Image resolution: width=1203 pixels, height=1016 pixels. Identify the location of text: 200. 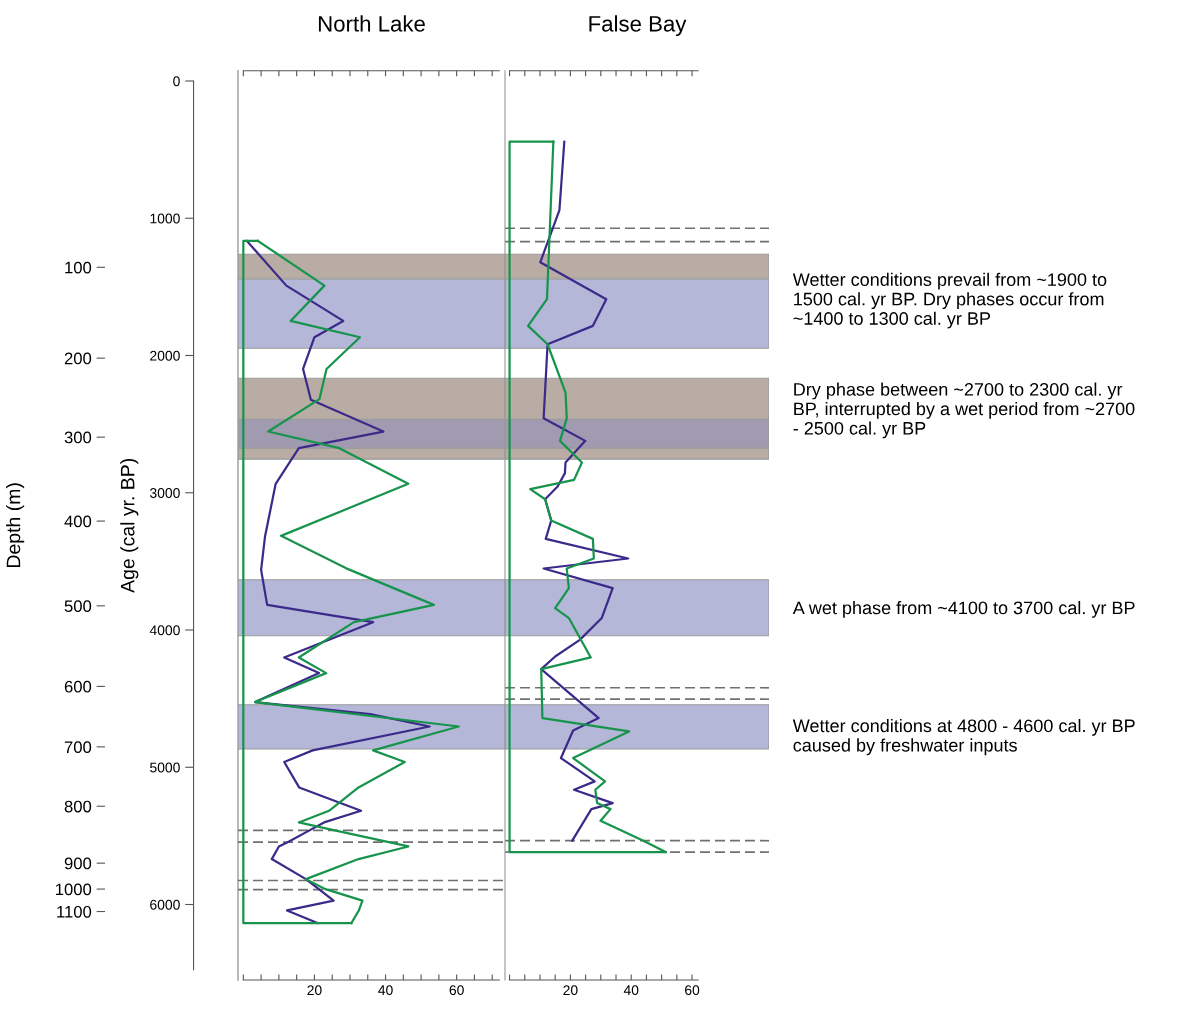
(78, 358).